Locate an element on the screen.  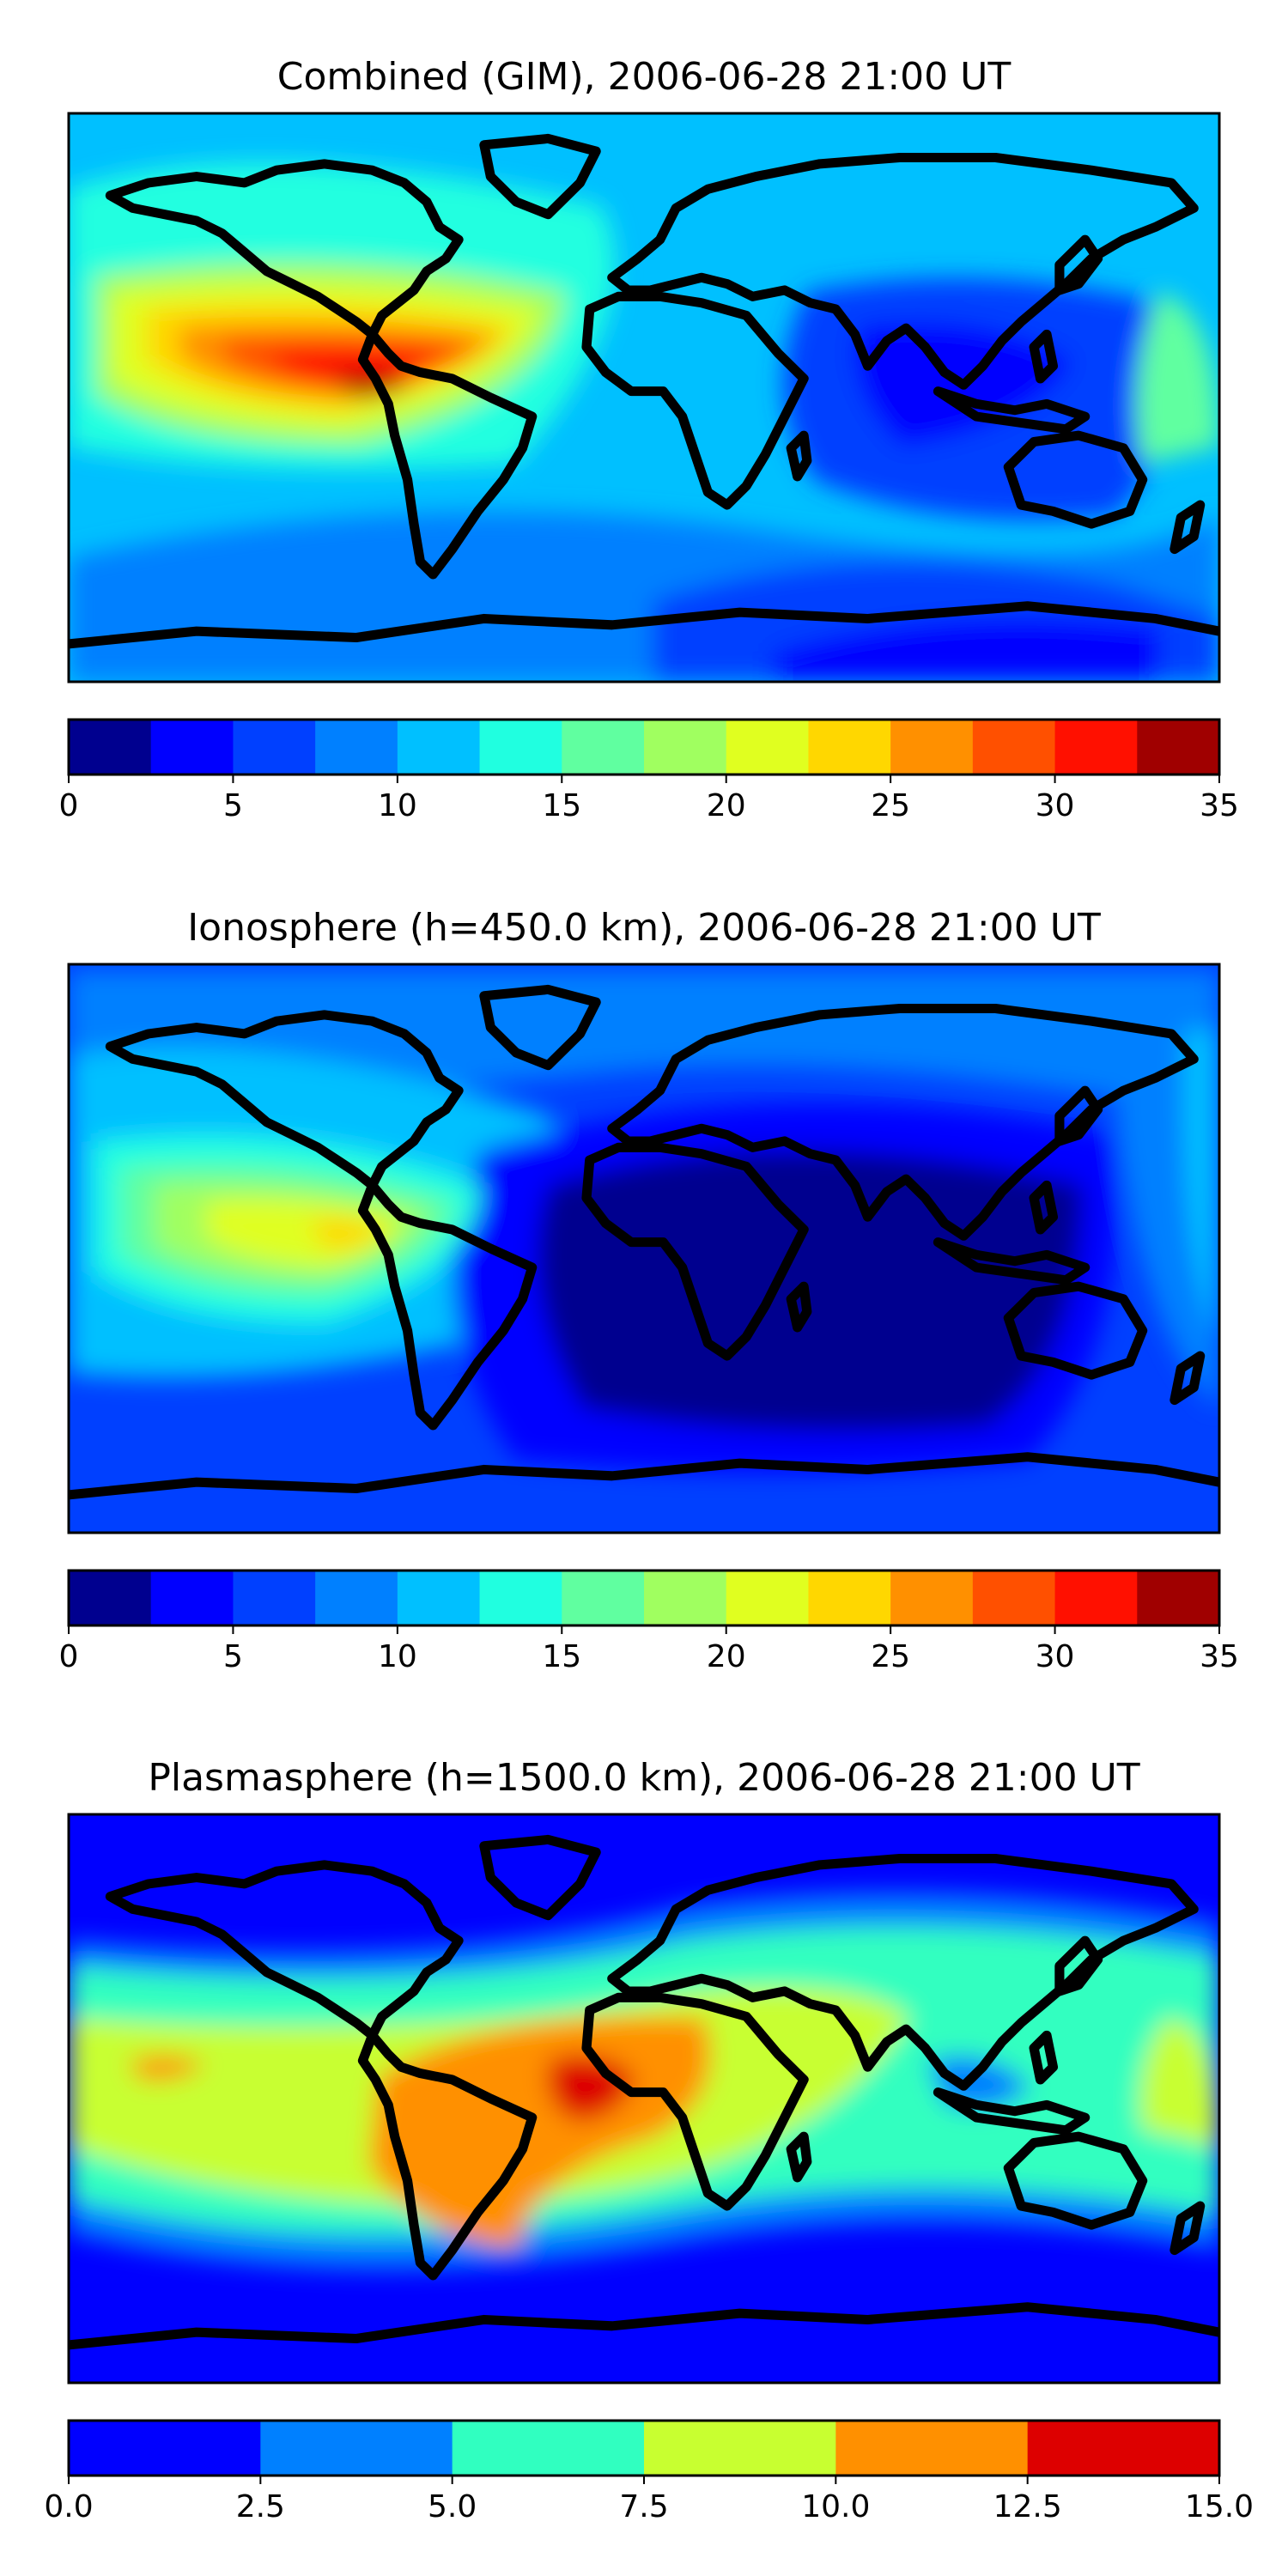
colorbar-tick-label: 7.5 is located at coordinates (643, 2507).